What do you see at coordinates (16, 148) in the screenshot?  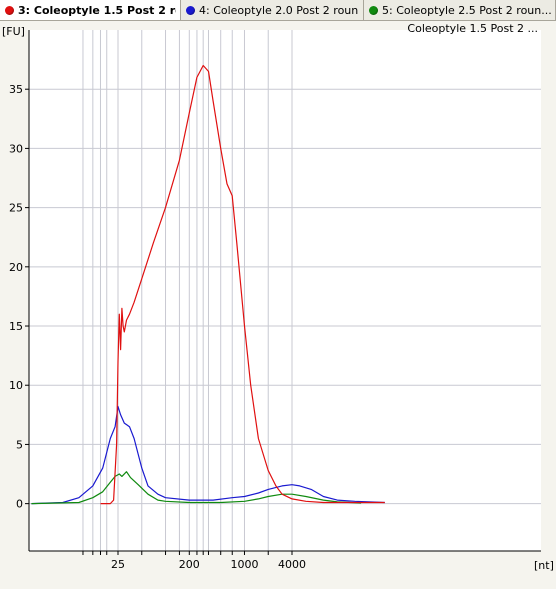 I see `y-tick-label: 30` at bounding box center [16, 148].